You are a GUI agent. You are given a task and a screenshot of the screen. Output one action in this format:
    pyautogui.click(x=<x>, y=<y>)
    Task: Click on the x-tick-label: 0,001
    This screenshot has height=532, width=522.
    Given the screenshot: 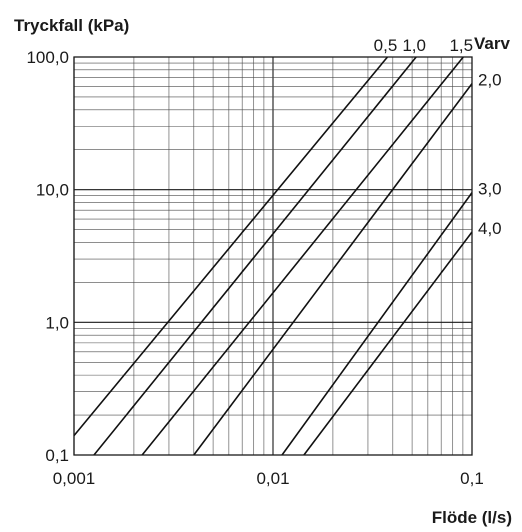 What is the action you would take?
    pyautogui.click(x=74, y=478)
    